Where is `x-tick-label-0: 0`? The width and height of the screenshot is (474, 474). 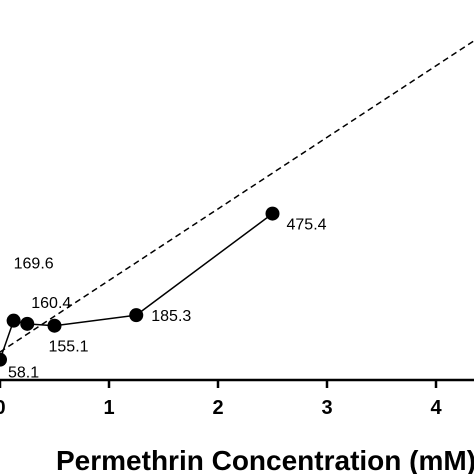
x-tick-label-0: 0 is located at coordinates (3, 408).